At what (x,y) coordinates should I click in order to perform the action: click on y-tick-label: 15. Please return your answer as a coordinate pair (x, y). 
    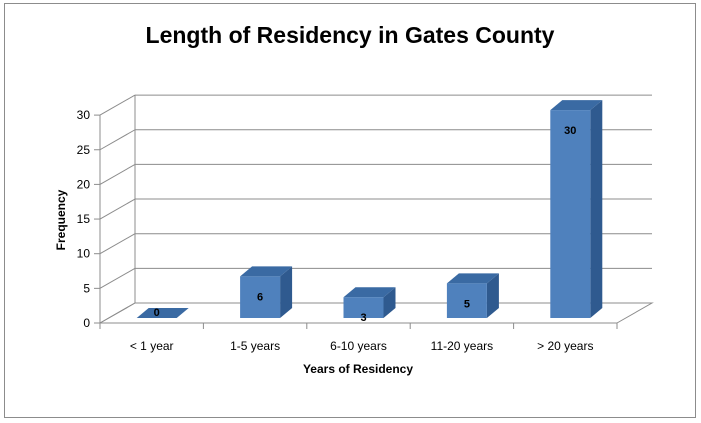
    Looking at the image, I should click on (84, 219).